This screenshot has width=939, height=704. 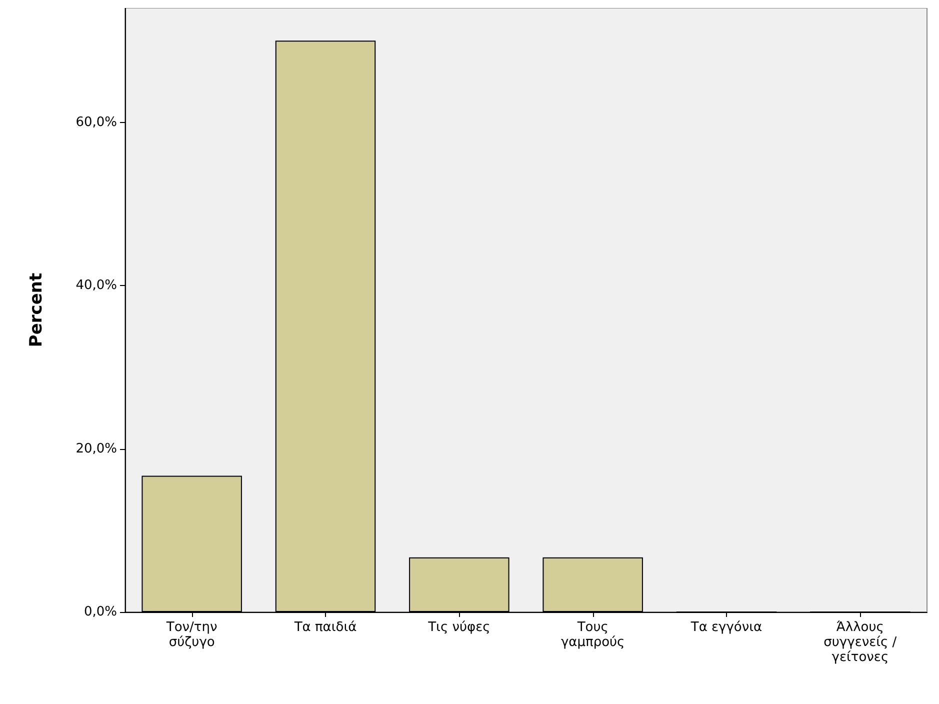 What do you see at coordinates (96, 122) in the screenshot?
I see `y-tick-label: 60,0%` at bounding box center [96, 122].